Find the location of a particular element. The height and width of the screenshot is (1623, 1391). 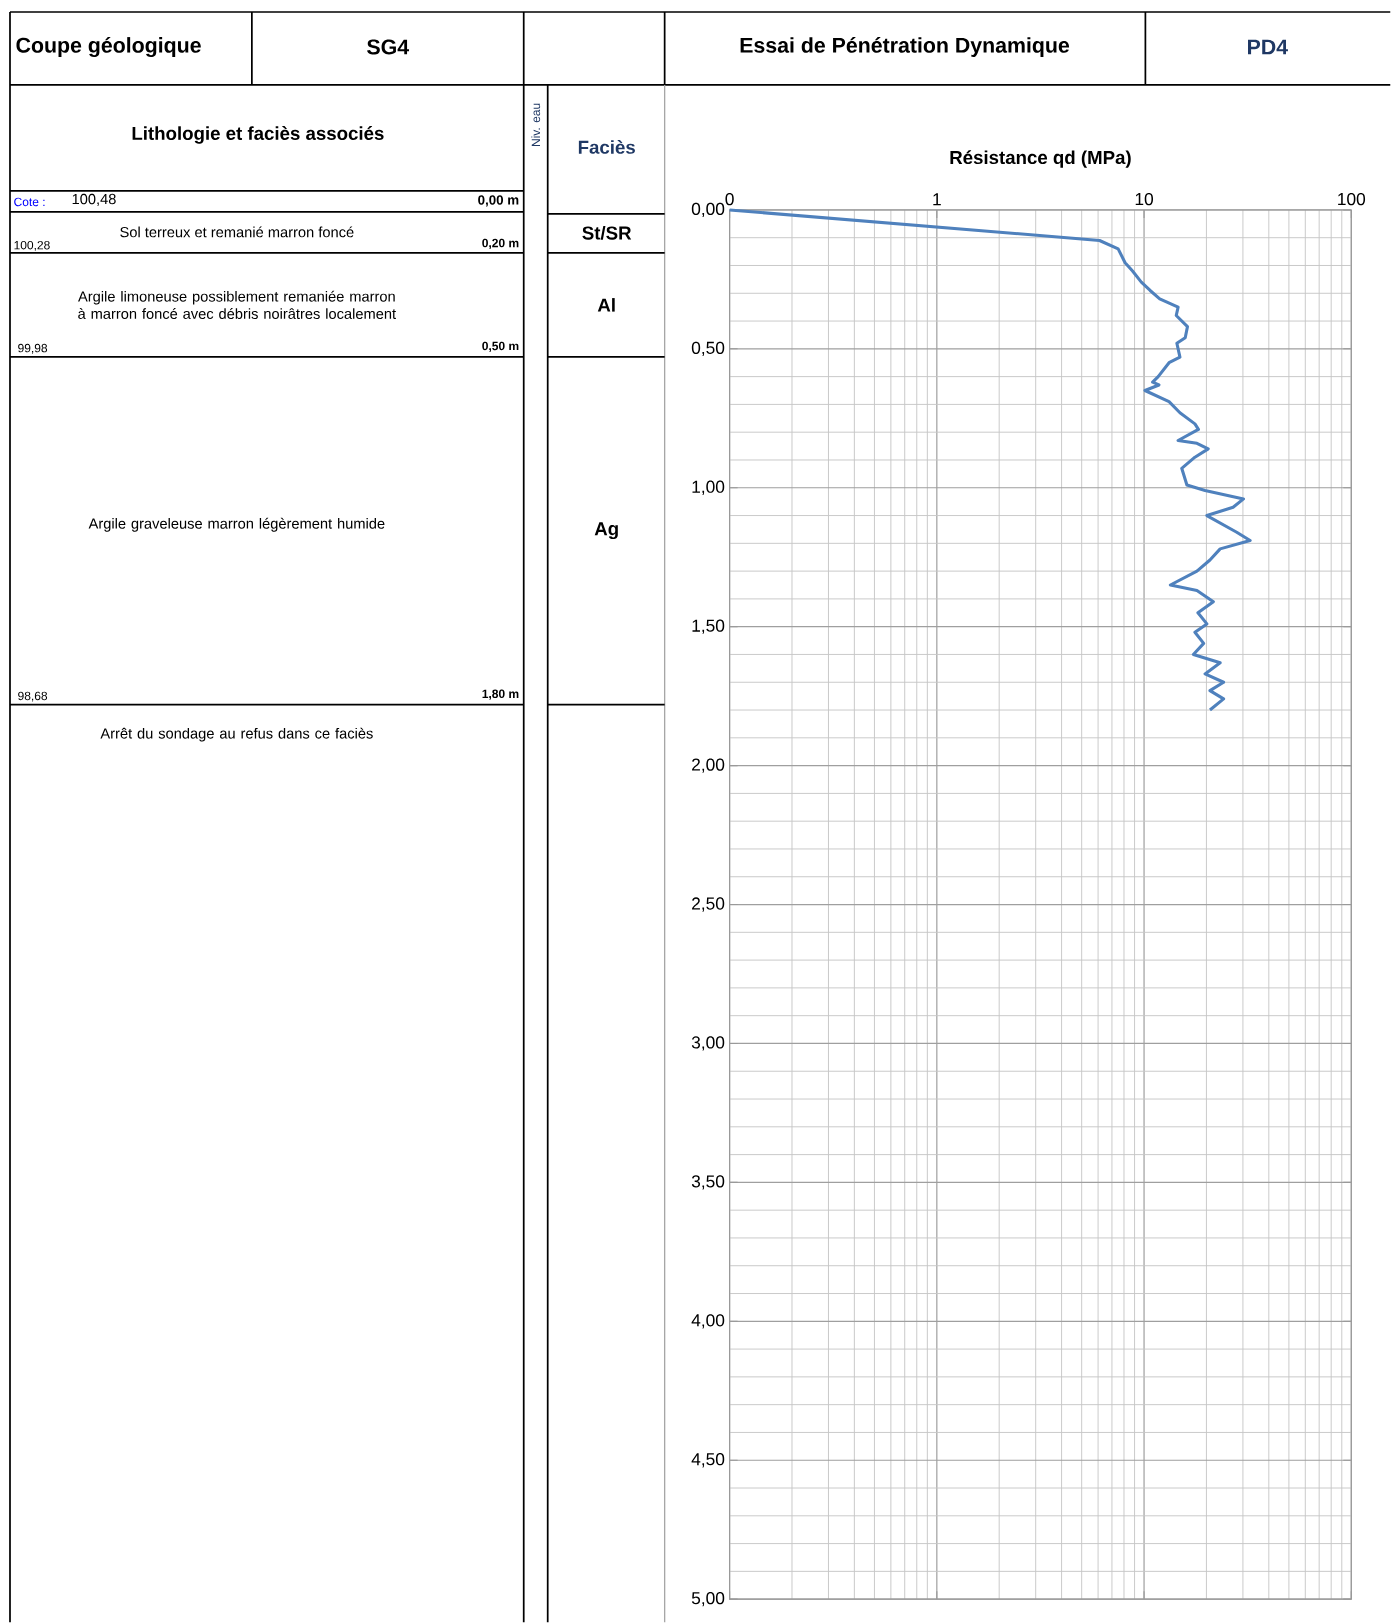

y-tick-label: 5,00 is located at coordinates (708, 1599).